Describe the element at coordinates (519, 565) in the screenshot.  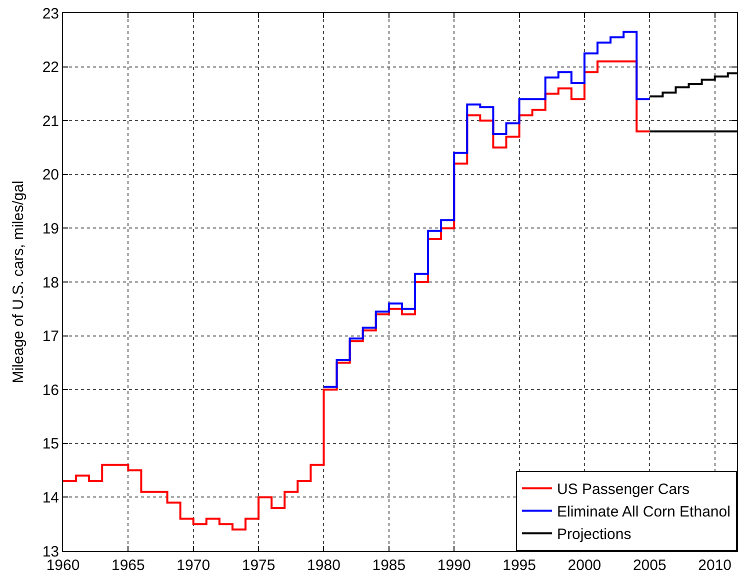
I see `x-tick-label: 1995` at that location.